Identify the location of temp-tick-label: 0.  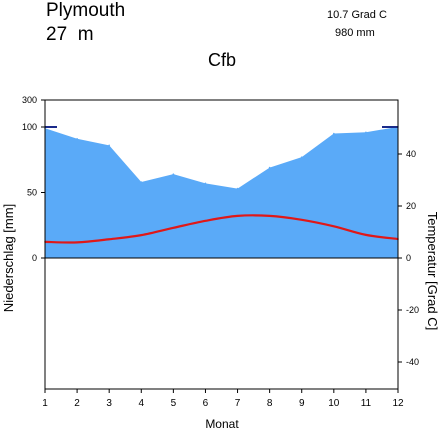
(408, 258).